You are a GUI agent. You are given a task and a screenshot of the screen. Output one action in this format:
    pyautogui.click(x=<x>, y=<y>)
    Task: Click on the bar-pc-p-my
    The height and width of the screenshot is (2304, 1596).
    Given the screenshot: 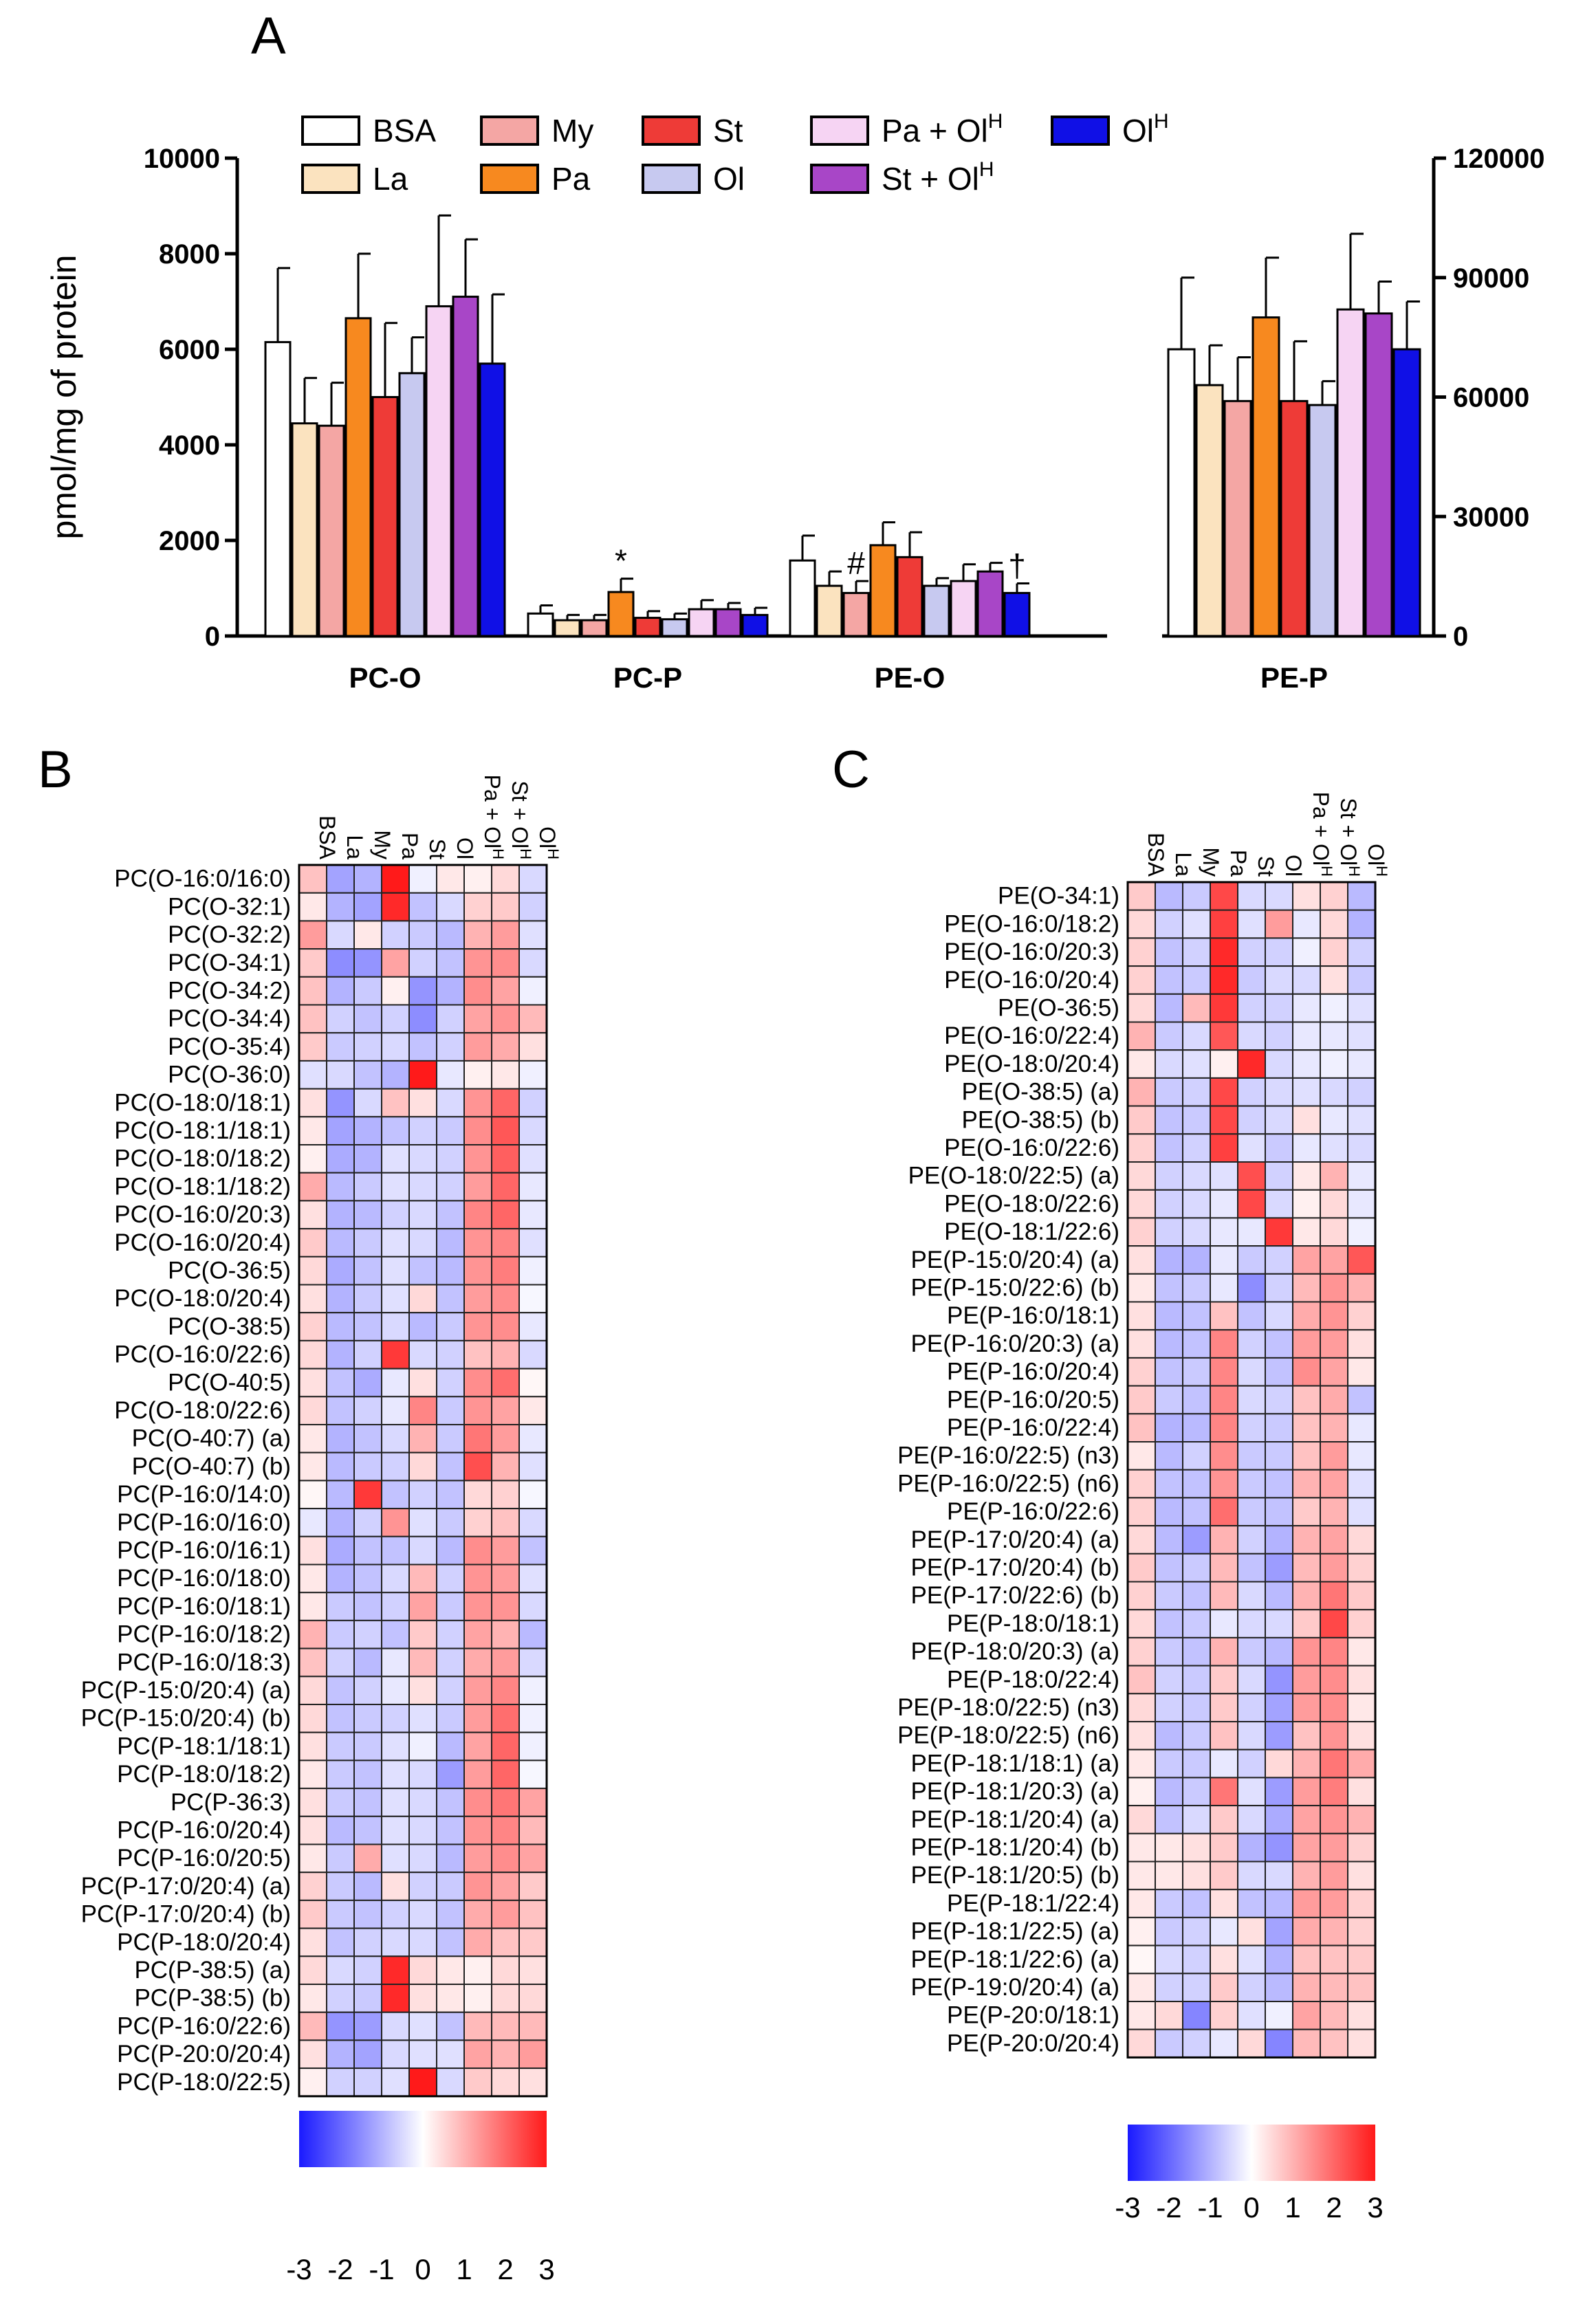 What is the action you would take?
    pyautogui.click(x=594, y=628)
    